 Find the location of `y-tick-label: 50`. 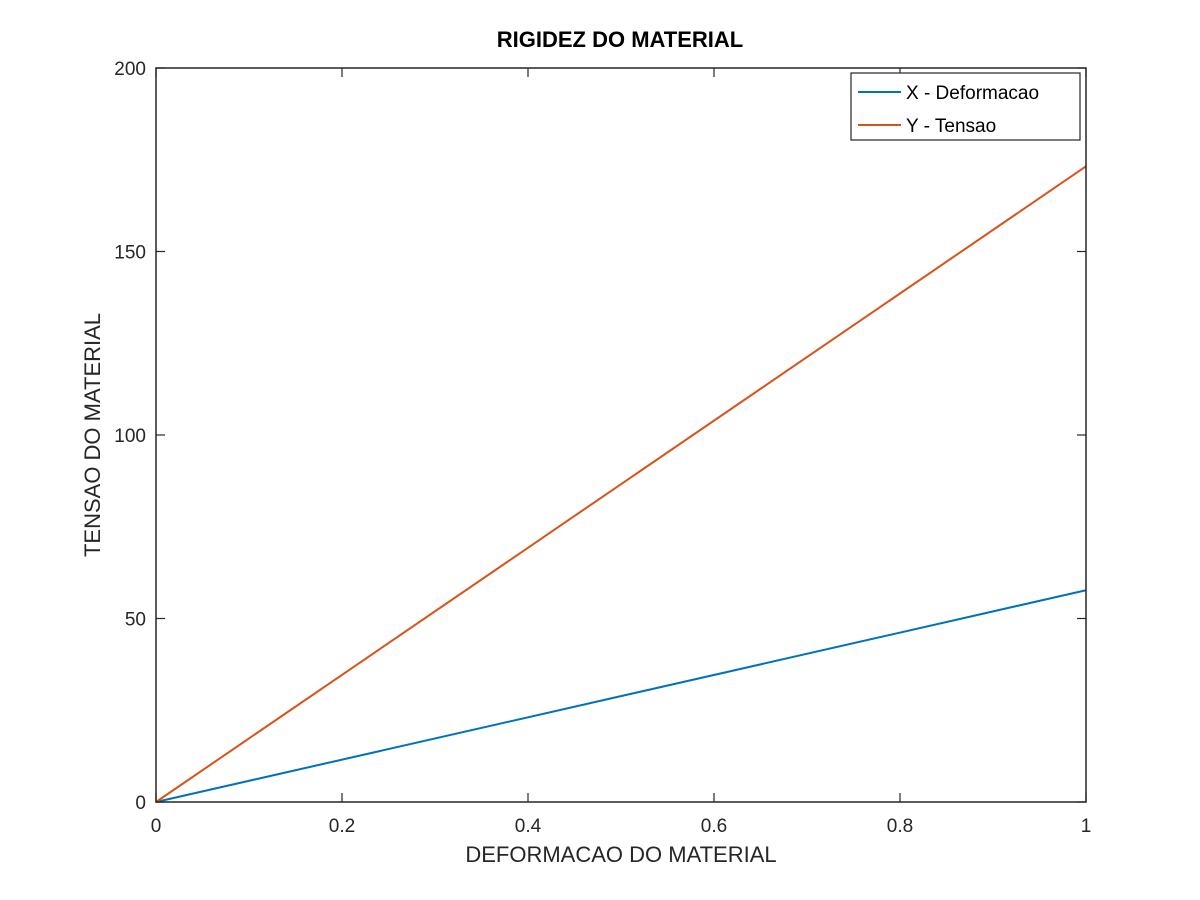

y-tick-label: 50 is located at coordinates (135, 620).